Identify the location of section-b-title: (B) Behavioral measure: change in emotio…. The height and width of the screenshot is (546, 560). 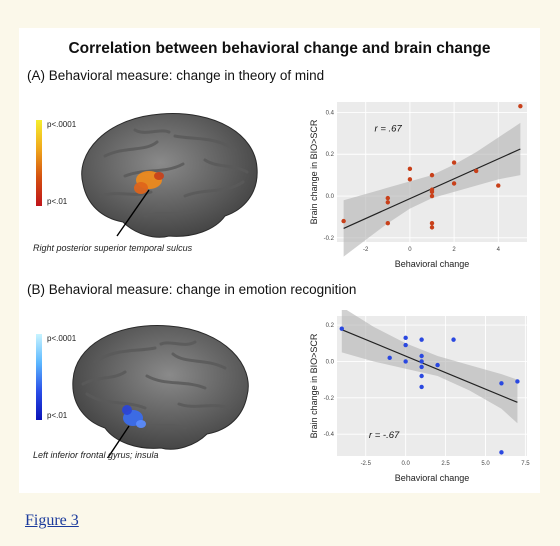
(192, 289).